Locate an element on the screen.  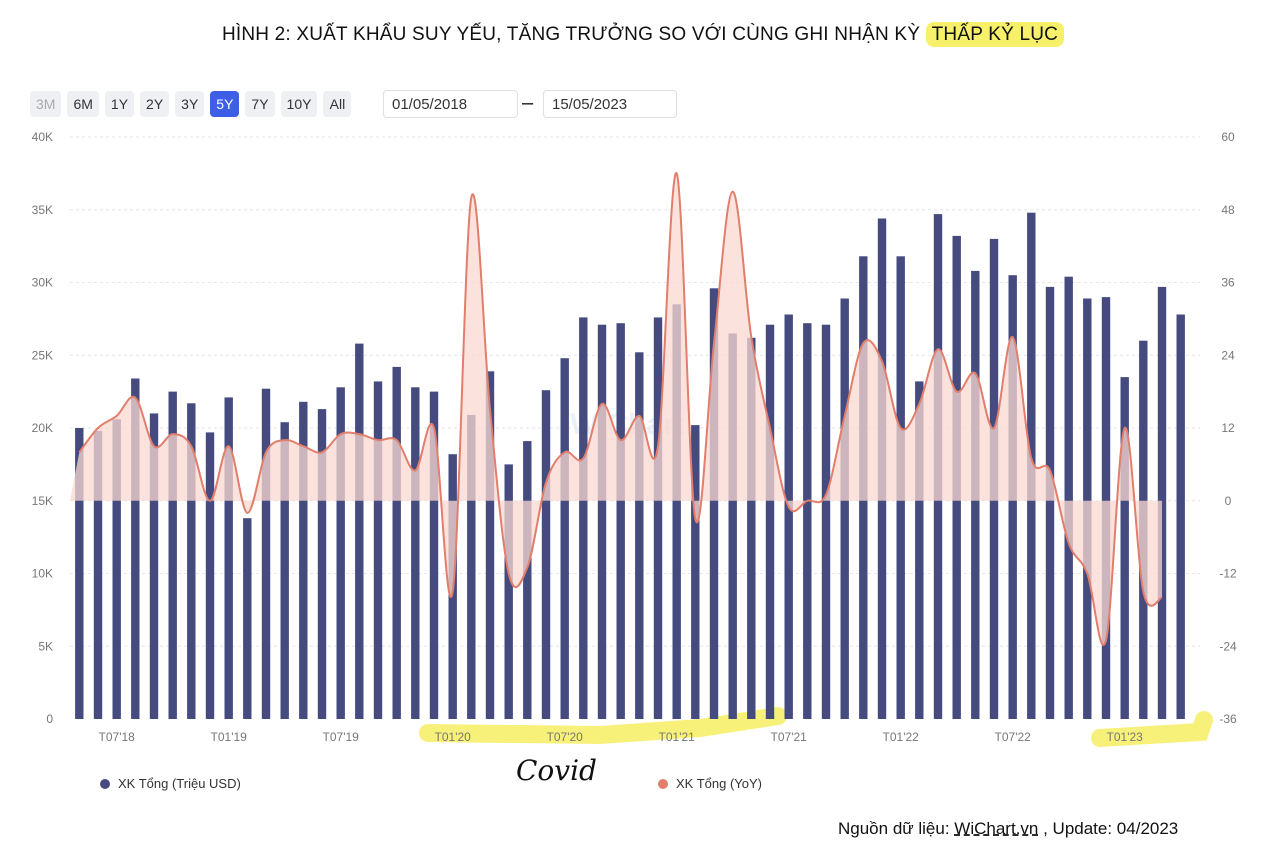
x-tick-label: T01'23 is located at coordinates (1125, 737).